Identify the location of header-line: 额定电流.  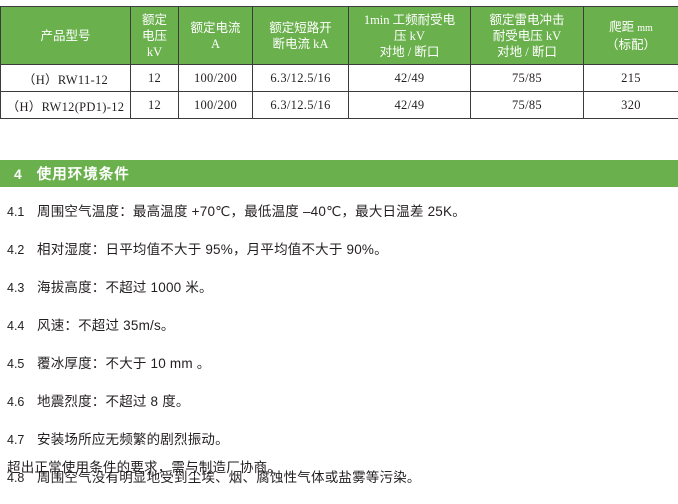
(215, 28).